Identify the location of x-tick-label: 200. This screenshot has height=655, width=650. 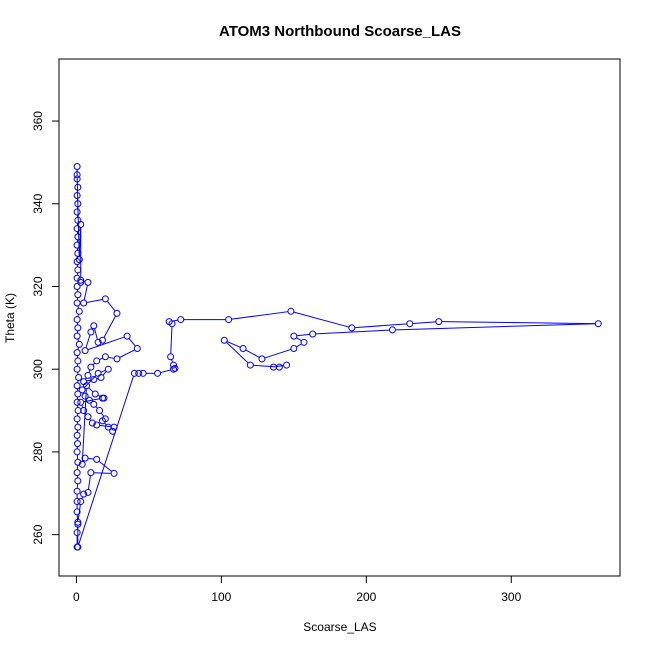
(366, 597).